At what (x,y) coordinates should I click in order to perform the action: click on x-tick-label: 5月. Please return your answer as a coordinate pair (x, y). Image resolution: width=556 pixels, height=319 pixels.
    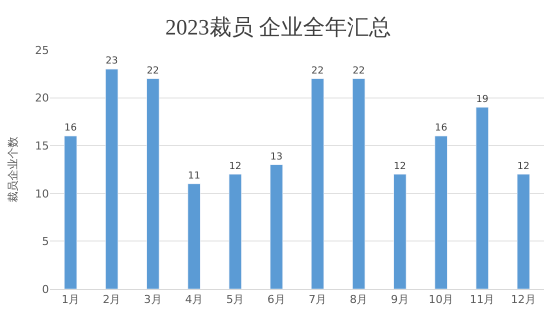
    Looking at the image, I should click on (235, 299).